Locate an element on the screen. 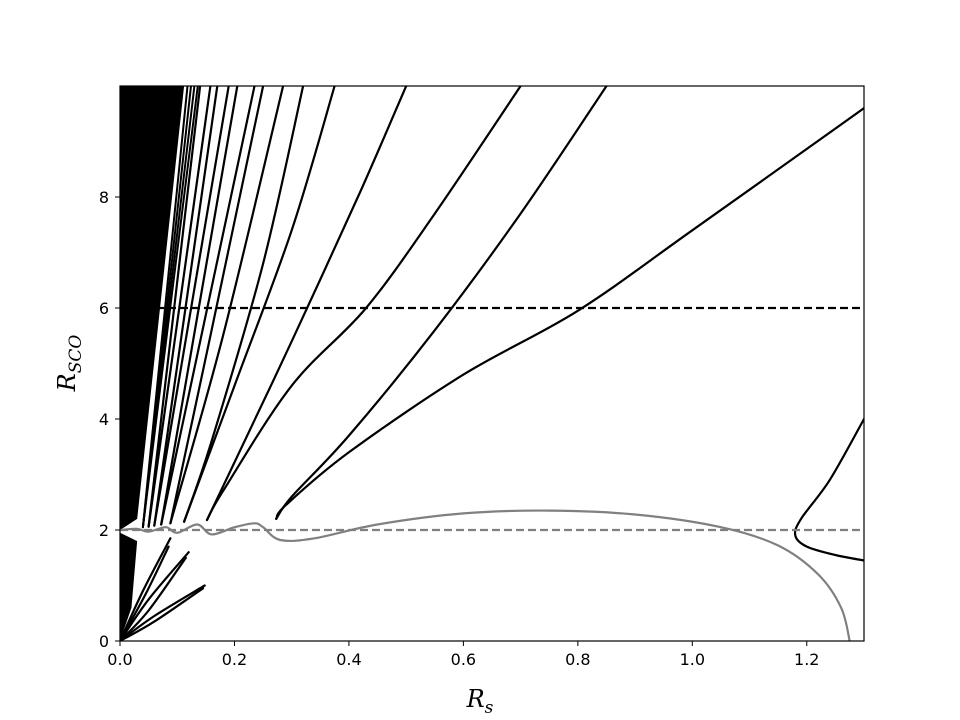 Image resolution: width=960 pixels, height=720 pixels. black-lobe-lower-branch-a is located at coordinates (163, 612).